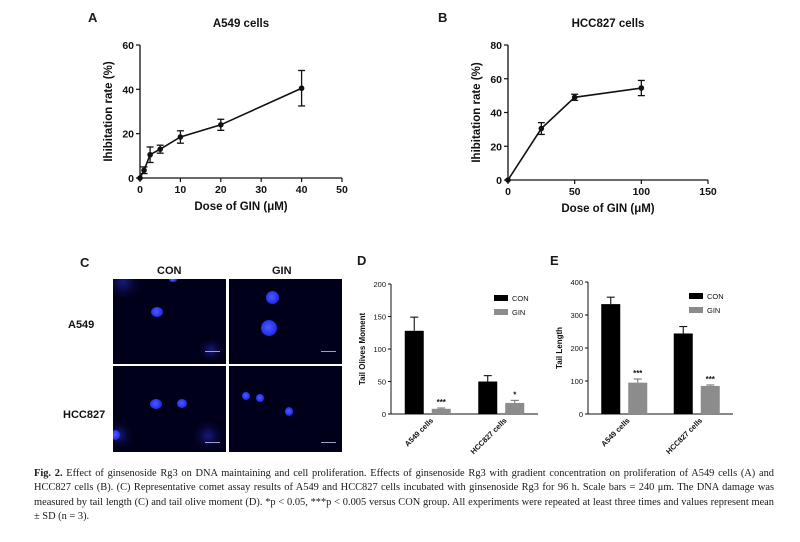  Describe the element at coordinates (169, 271) in the screenshot. I see `col-label-con: CON` at that location.